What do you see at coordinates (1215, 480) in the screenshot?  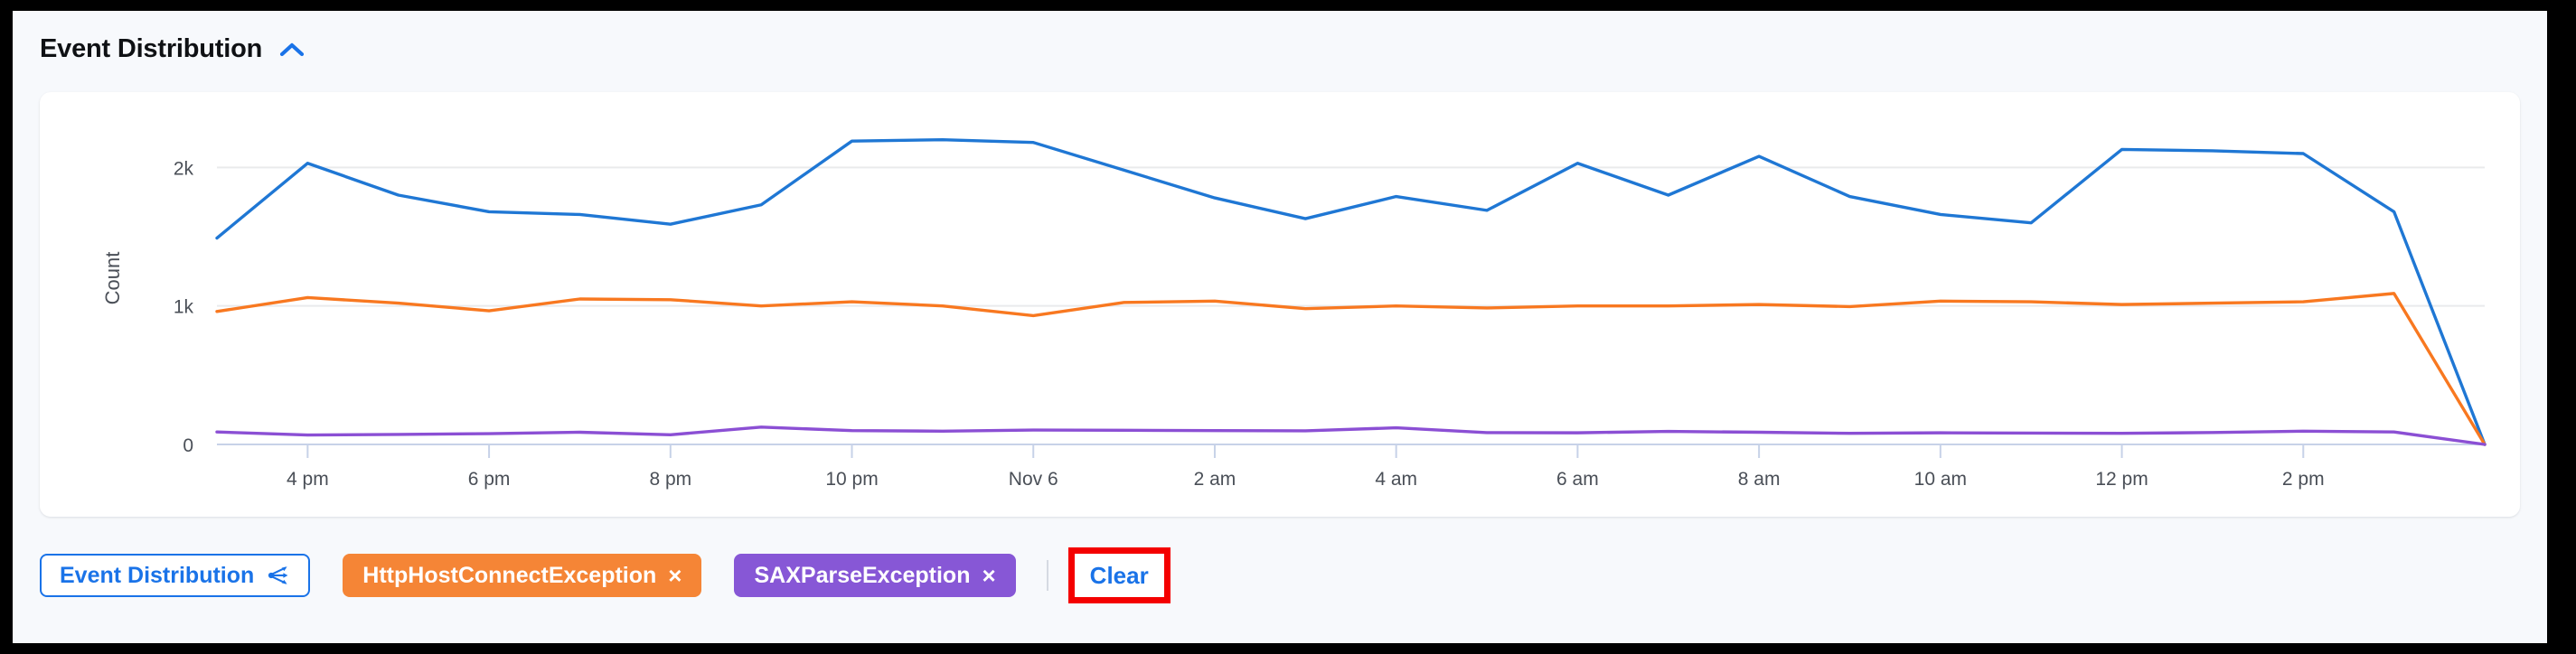 I see `x-axis-tick-label: 2 am` at bounding box center [1215, 480].